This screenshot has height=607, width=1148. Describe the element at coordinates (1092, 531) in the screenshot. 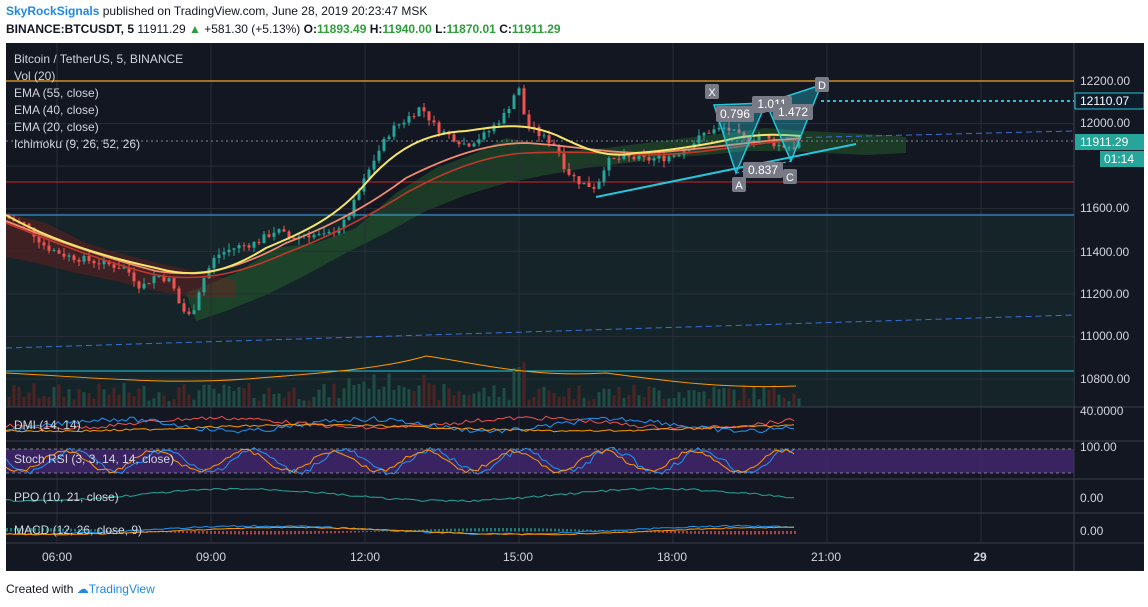

I see `macd-axis-label: 0.00` at that location.